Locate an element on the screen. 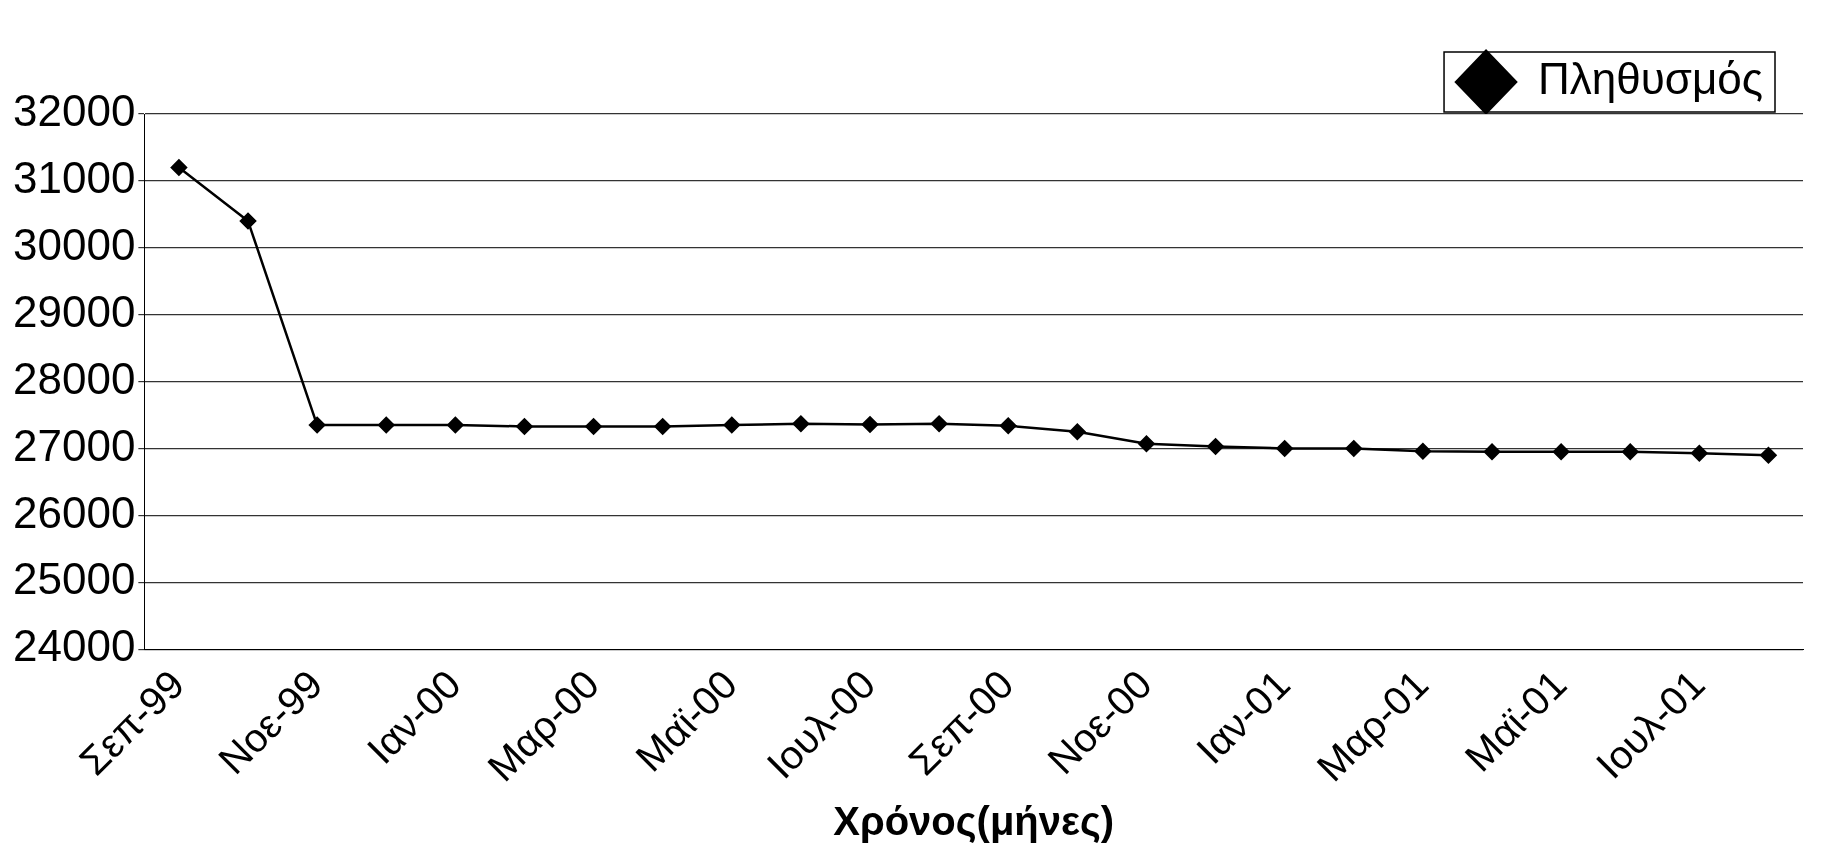  y-tick-label: 26000 is located at coordinates (74, 512).